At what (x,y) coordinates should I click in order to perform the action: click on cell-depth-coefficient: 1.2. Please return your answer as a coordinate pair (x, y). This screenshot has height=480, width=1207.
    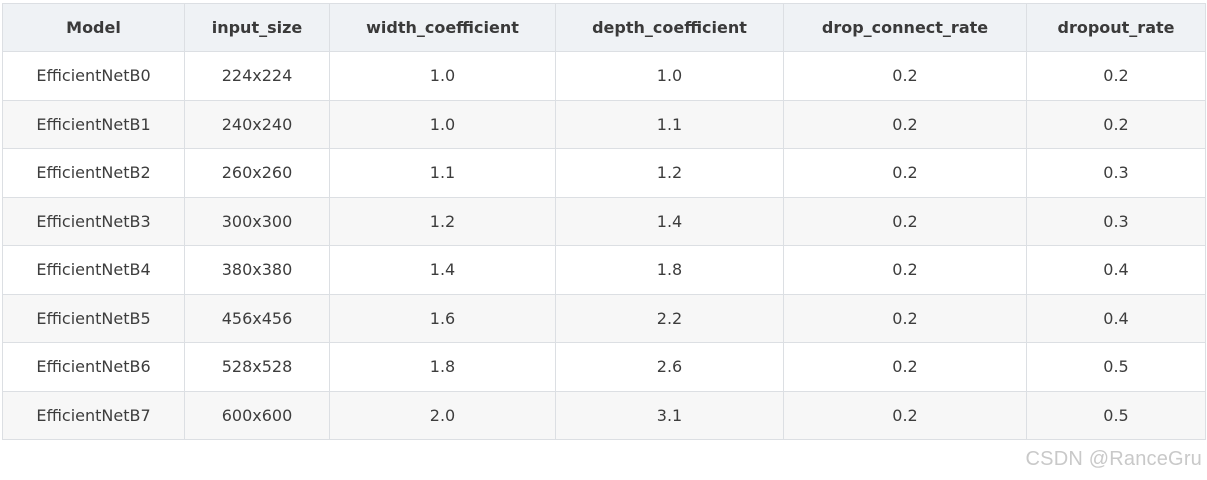
    Looking at the image, I should click on (669, 173).